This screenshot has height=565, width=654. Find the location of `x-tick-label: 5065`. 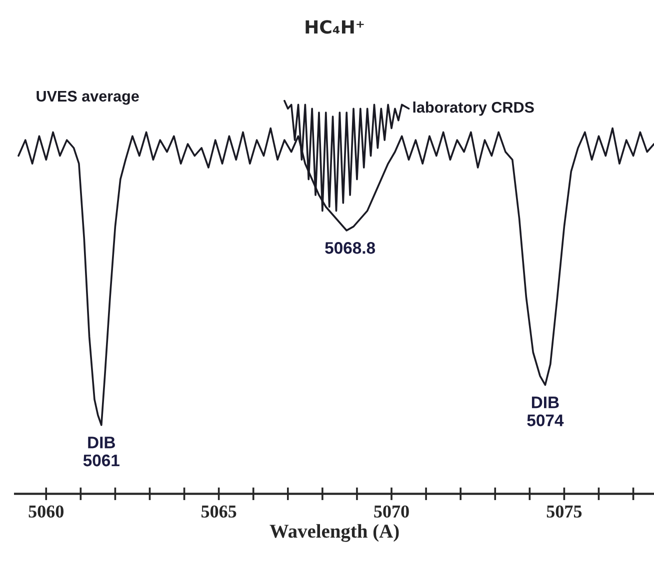

x-tick-label: 5065 is located at coordinates (218, 511).